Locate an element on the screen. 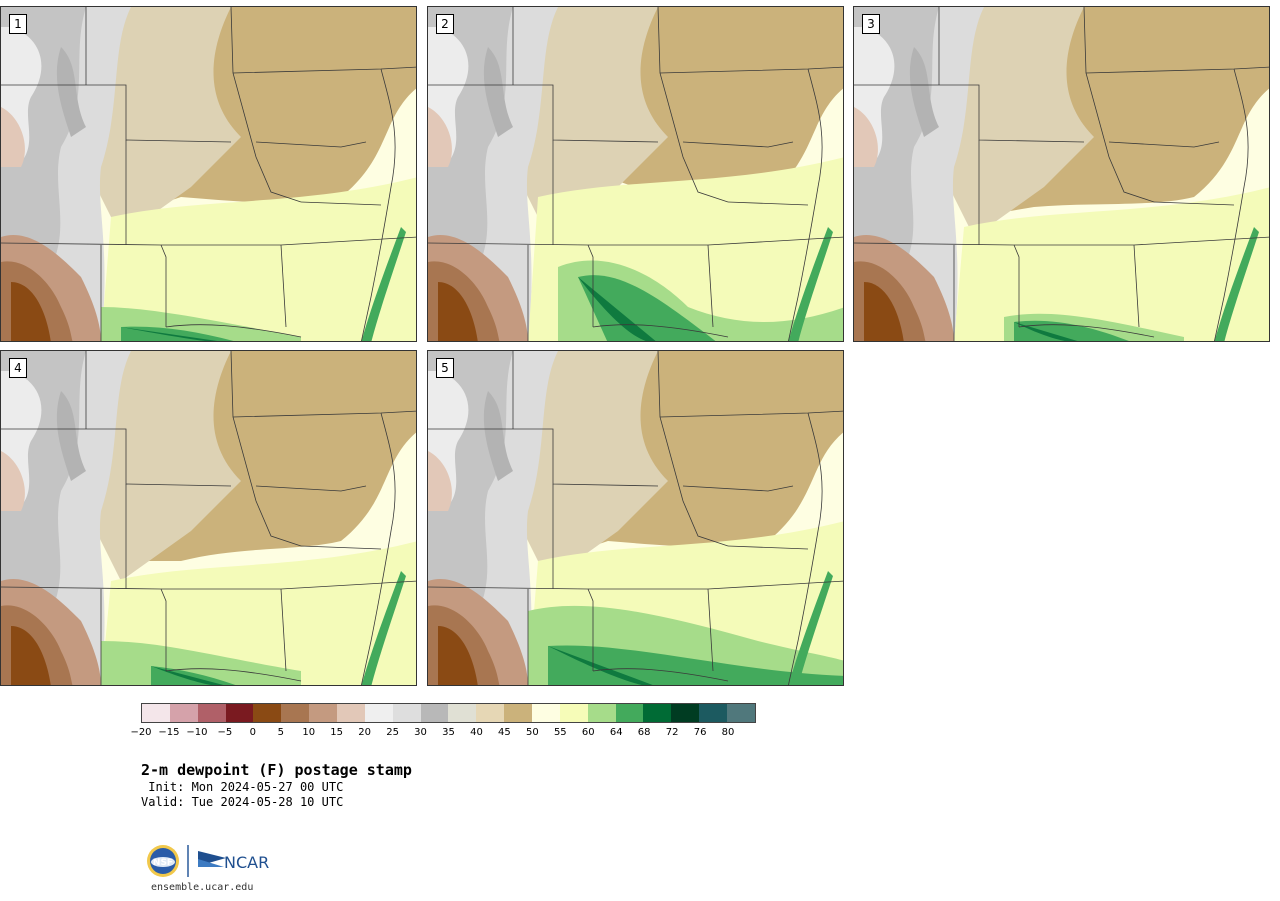  member-label: 4 is located at coordinates (18, 368).